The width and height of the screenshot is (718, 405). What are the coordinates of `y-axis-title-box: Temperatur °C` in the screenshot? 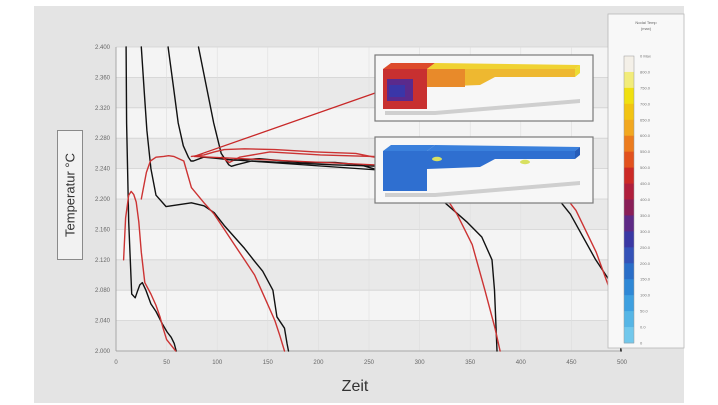 It's located at (70, 195).